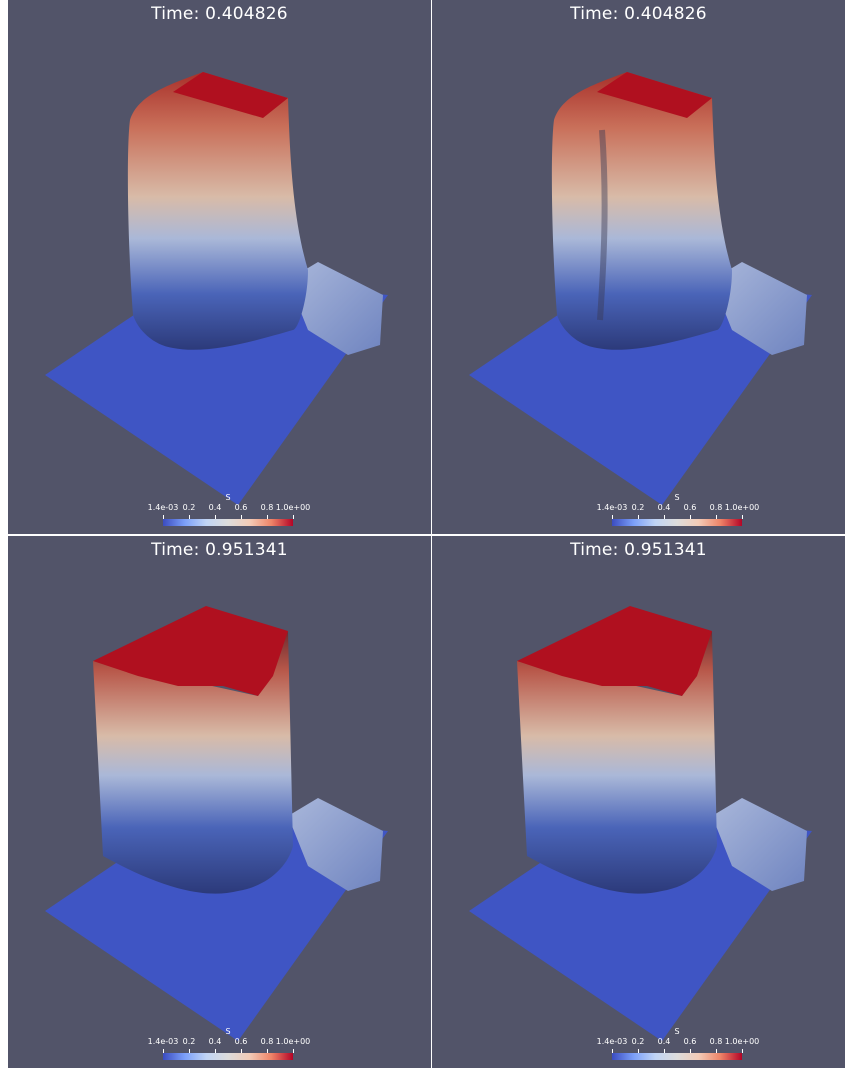  I want to click on horizontal-divider, so click(422, 535).